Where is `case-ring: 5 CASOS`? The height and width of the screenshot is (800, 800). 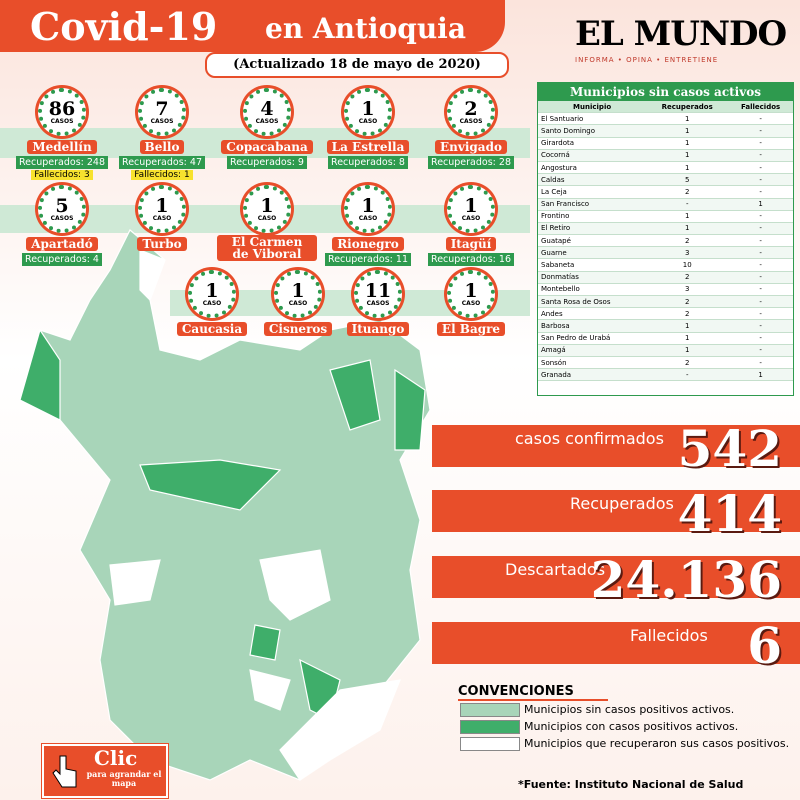 case-ring: 5 CASOS is located at coordinates (62, 209).